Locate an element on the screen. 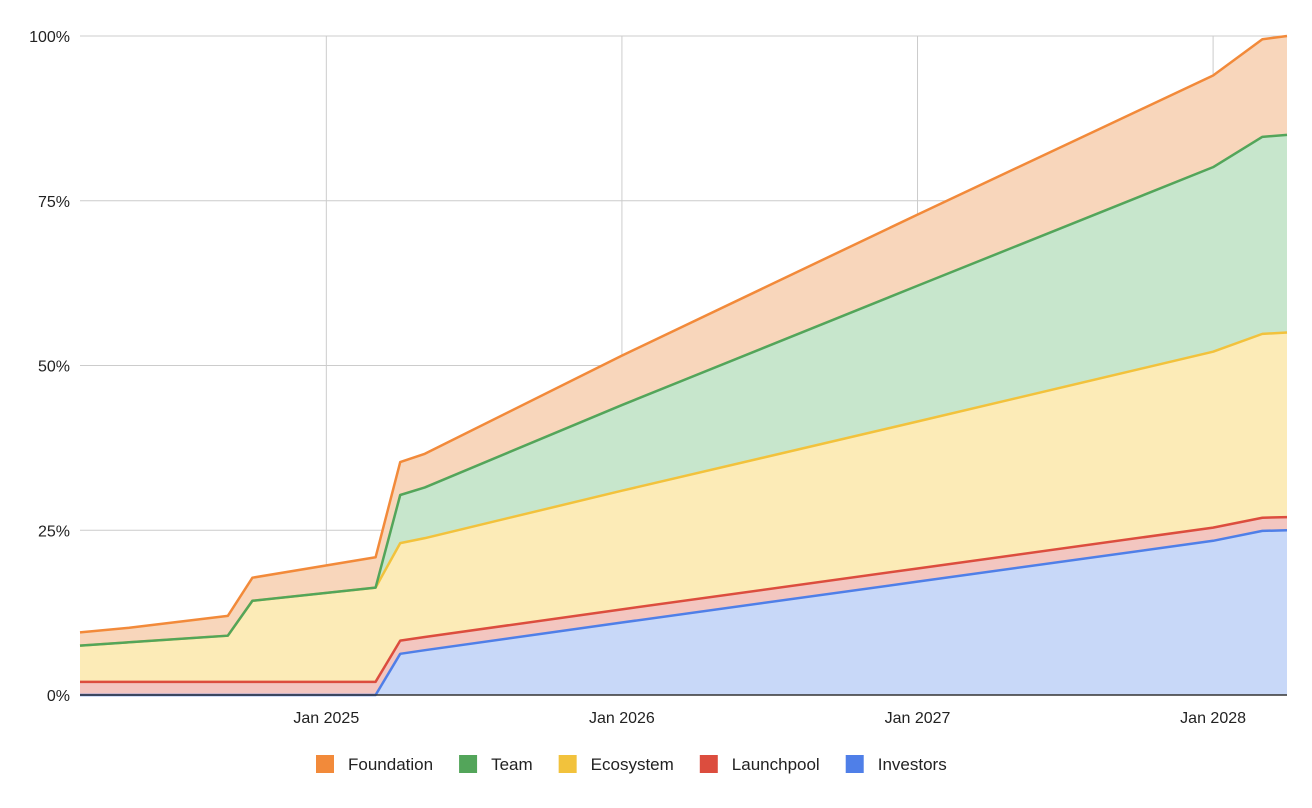 The height and width of the screenshot is (808, 1312). x-tick-label: Jan 2028 is located at coordinates (1213, 718).